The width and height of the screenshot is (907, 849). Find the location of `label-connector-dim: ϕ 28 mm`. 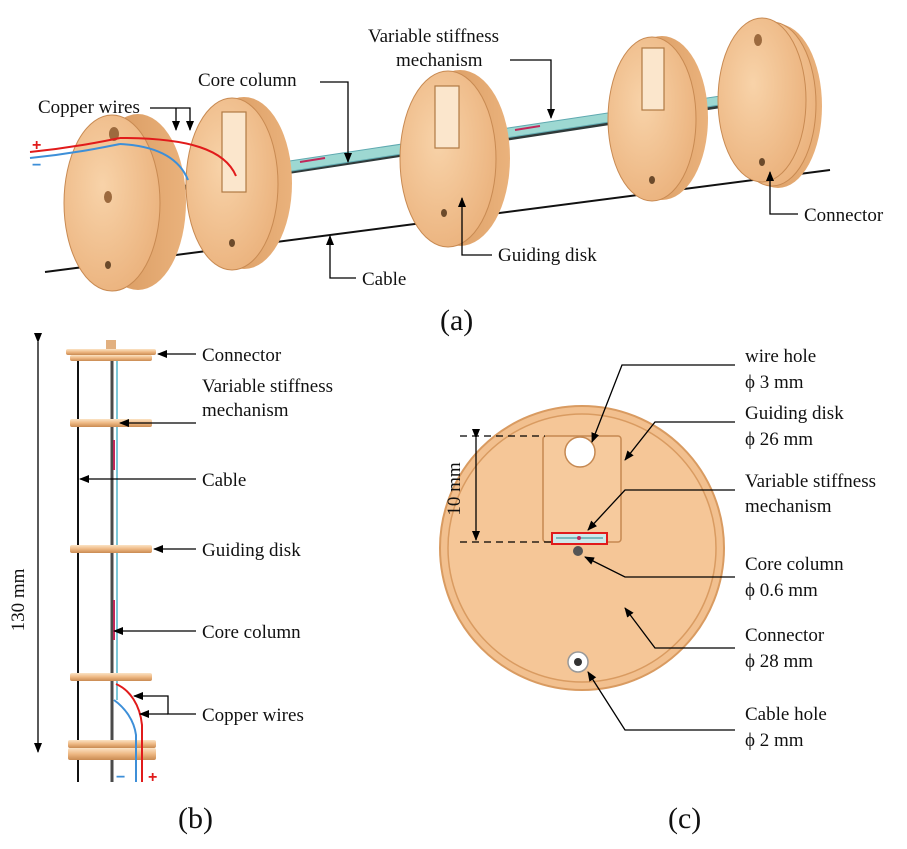

label-connector-dim: ϕ 28 mm is located at coordinates (779, 661).